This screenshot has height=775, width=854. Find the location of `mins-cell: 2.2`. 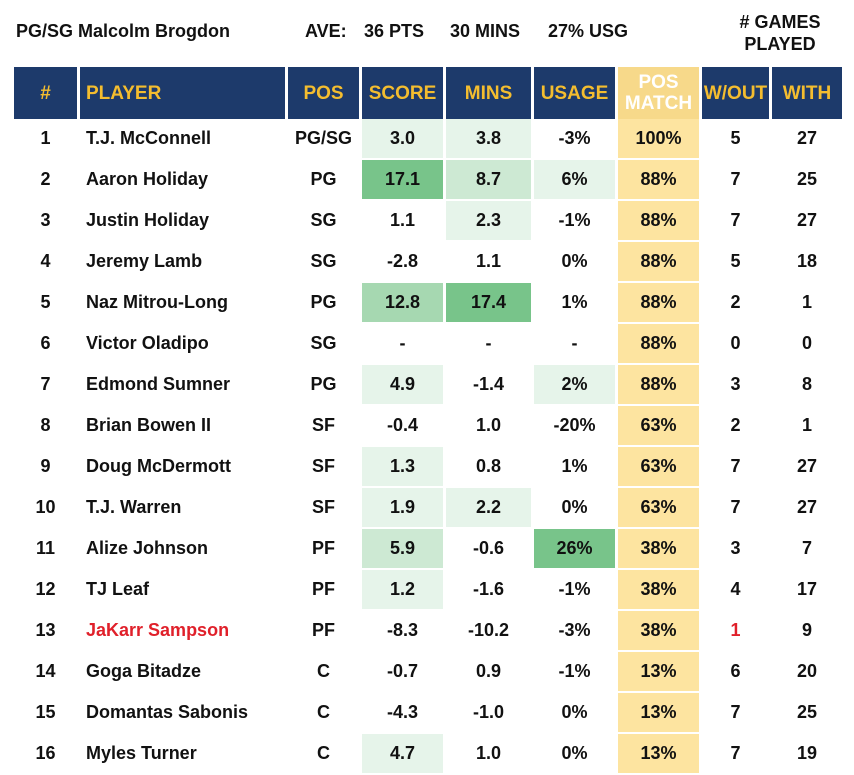

mins-cell: 2.2 is located at coordinates (490, 508).